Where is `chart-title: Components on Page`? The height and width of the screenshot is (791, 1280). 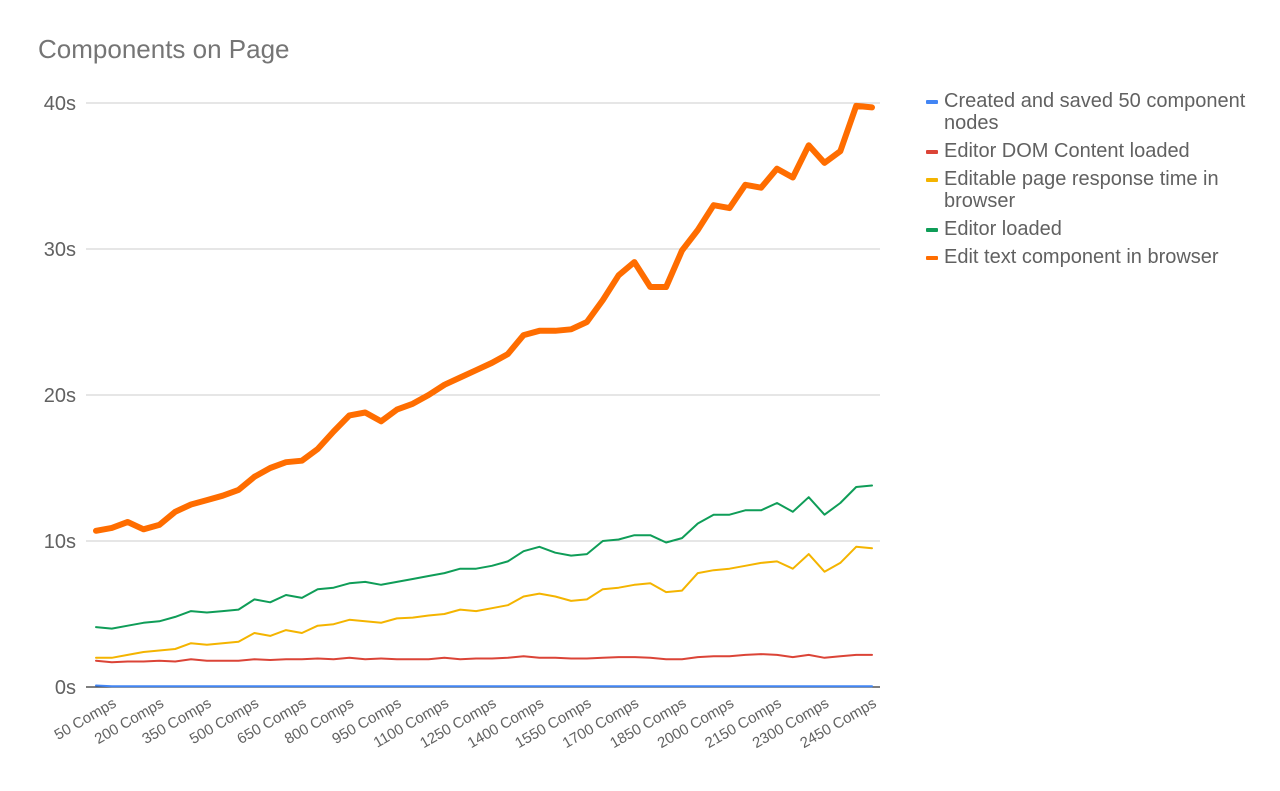 chart-title: Components on Page is located at coordinates (164, 49).